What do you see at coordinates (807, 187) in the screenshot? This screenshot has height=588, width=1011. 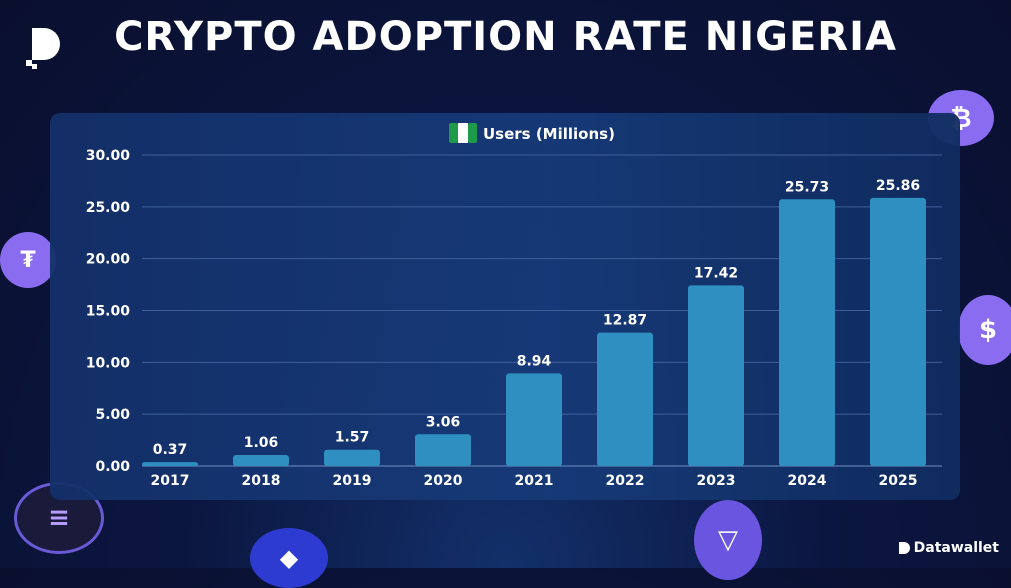 I see `data-label: 25.73` at bounding box center [807, 187].